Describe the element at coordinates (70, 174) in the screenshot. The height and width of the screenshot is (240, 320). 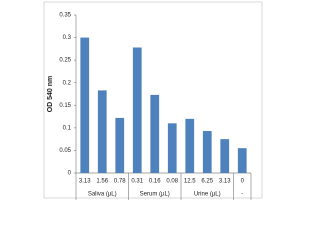
I see `y-tick-label: 0` at that location.